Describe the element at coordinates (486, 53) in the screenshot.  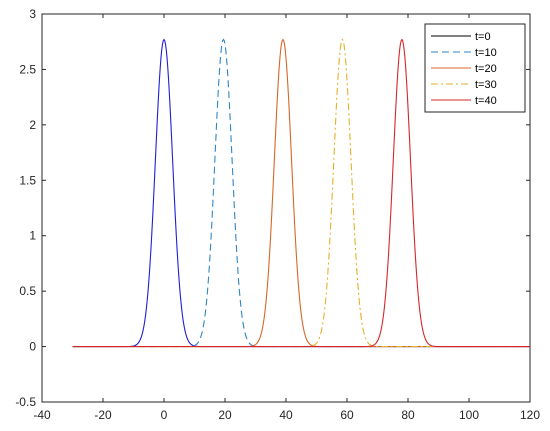
I see `legend-entry-label: t=10` at that location.